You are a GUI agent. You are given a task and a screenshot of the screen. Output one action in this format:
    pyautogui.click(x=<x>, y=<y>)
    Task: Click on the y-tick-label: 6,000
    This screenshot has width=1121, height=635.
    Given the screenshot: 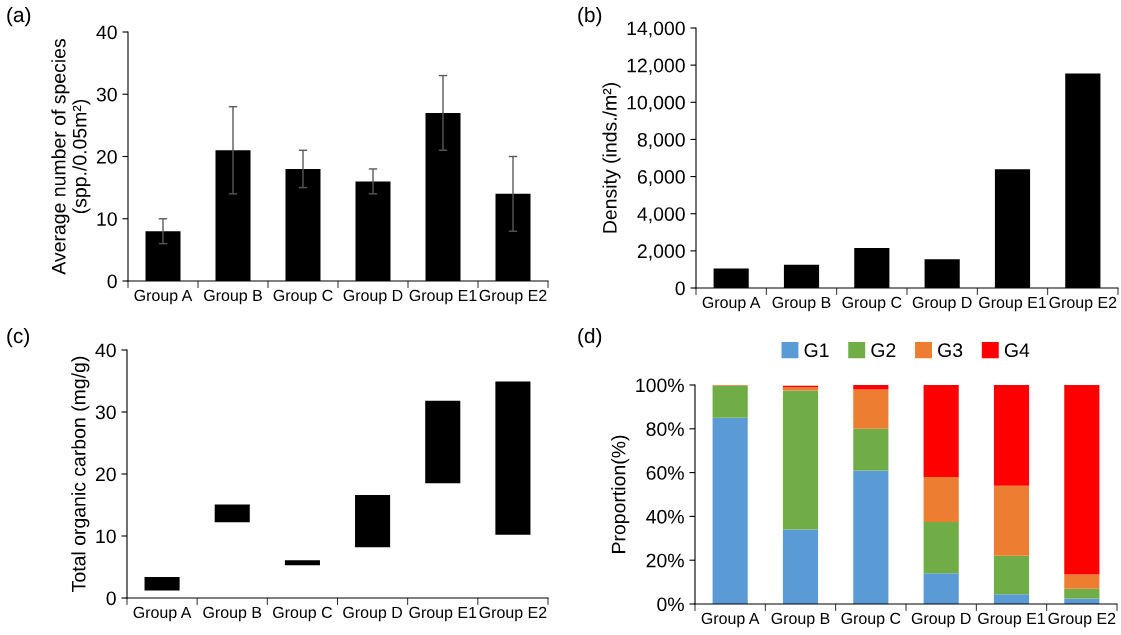 What is the action you would take?
    pyautogui.click(x=661, y=178)
    